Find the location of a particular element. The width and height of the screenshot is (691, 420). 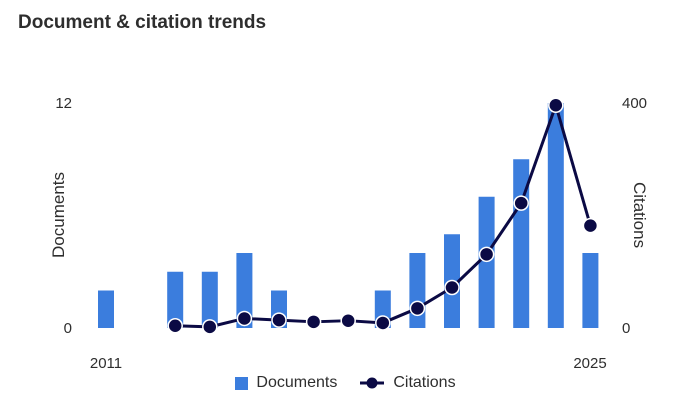

legend-label-citations: Citations is located at coordinates (424, 382).